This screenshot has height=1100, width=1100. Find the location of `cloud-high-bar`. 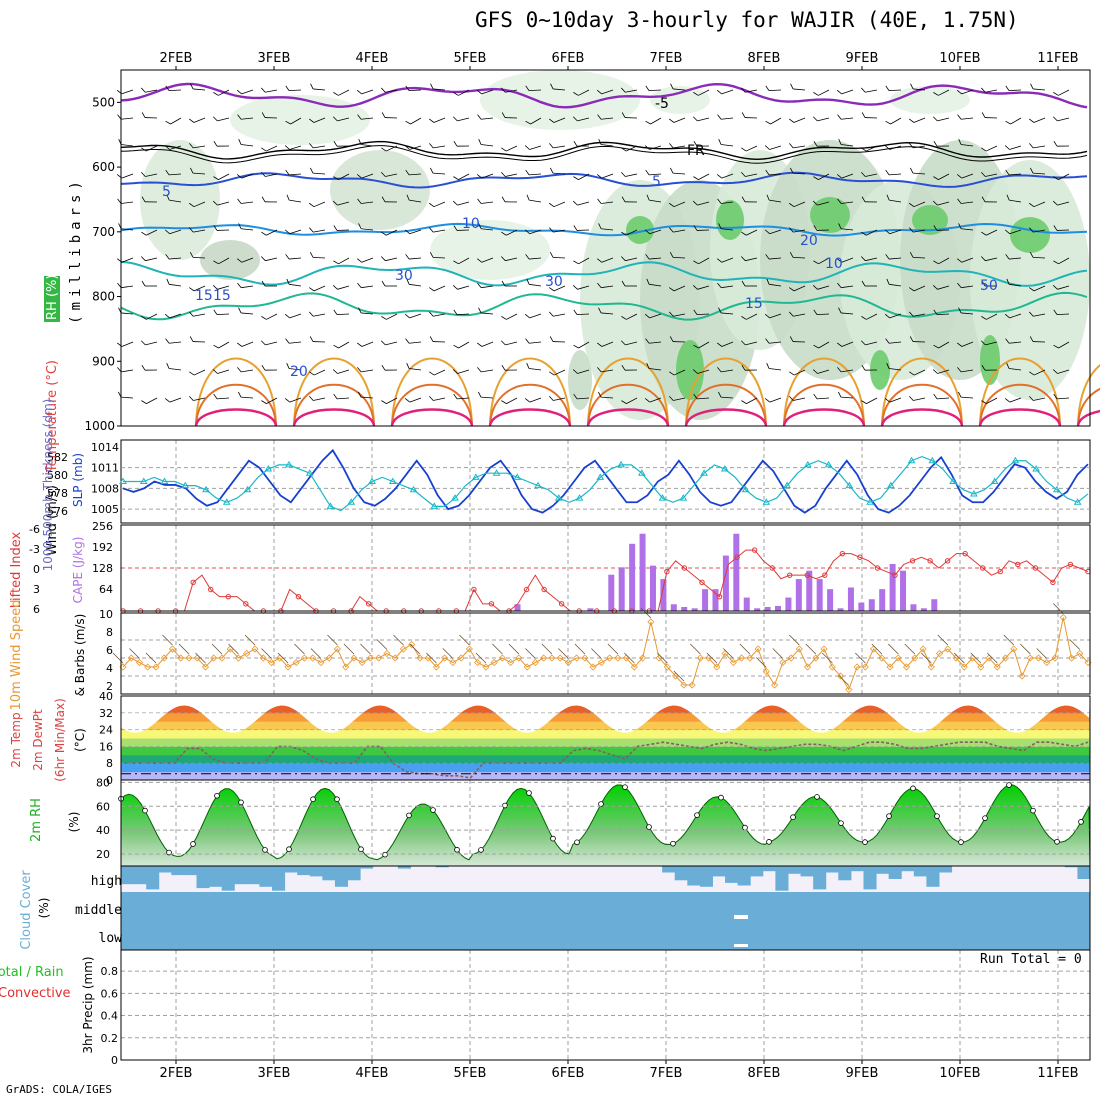

cloud-high-bar is located at coordinates (744, 876).